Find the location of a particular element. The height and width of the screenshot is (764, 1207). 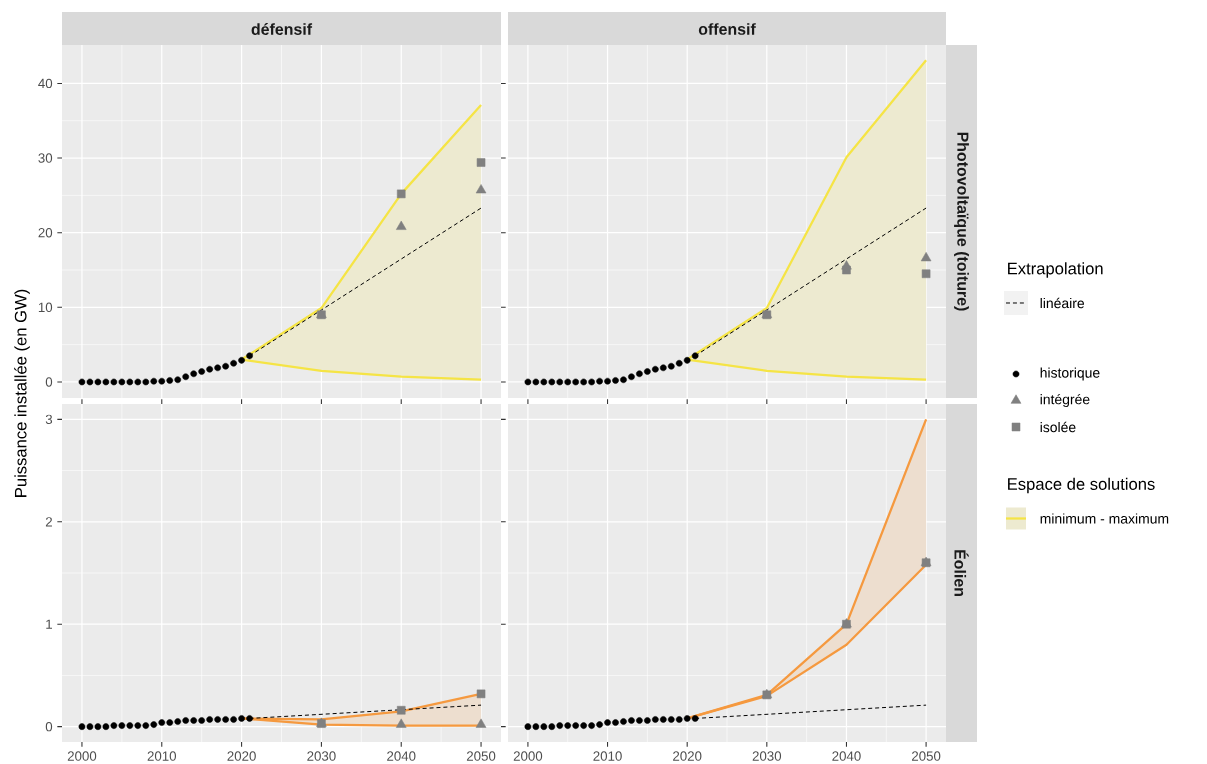

chart-title: défensif is located at coordinates (282, 29).